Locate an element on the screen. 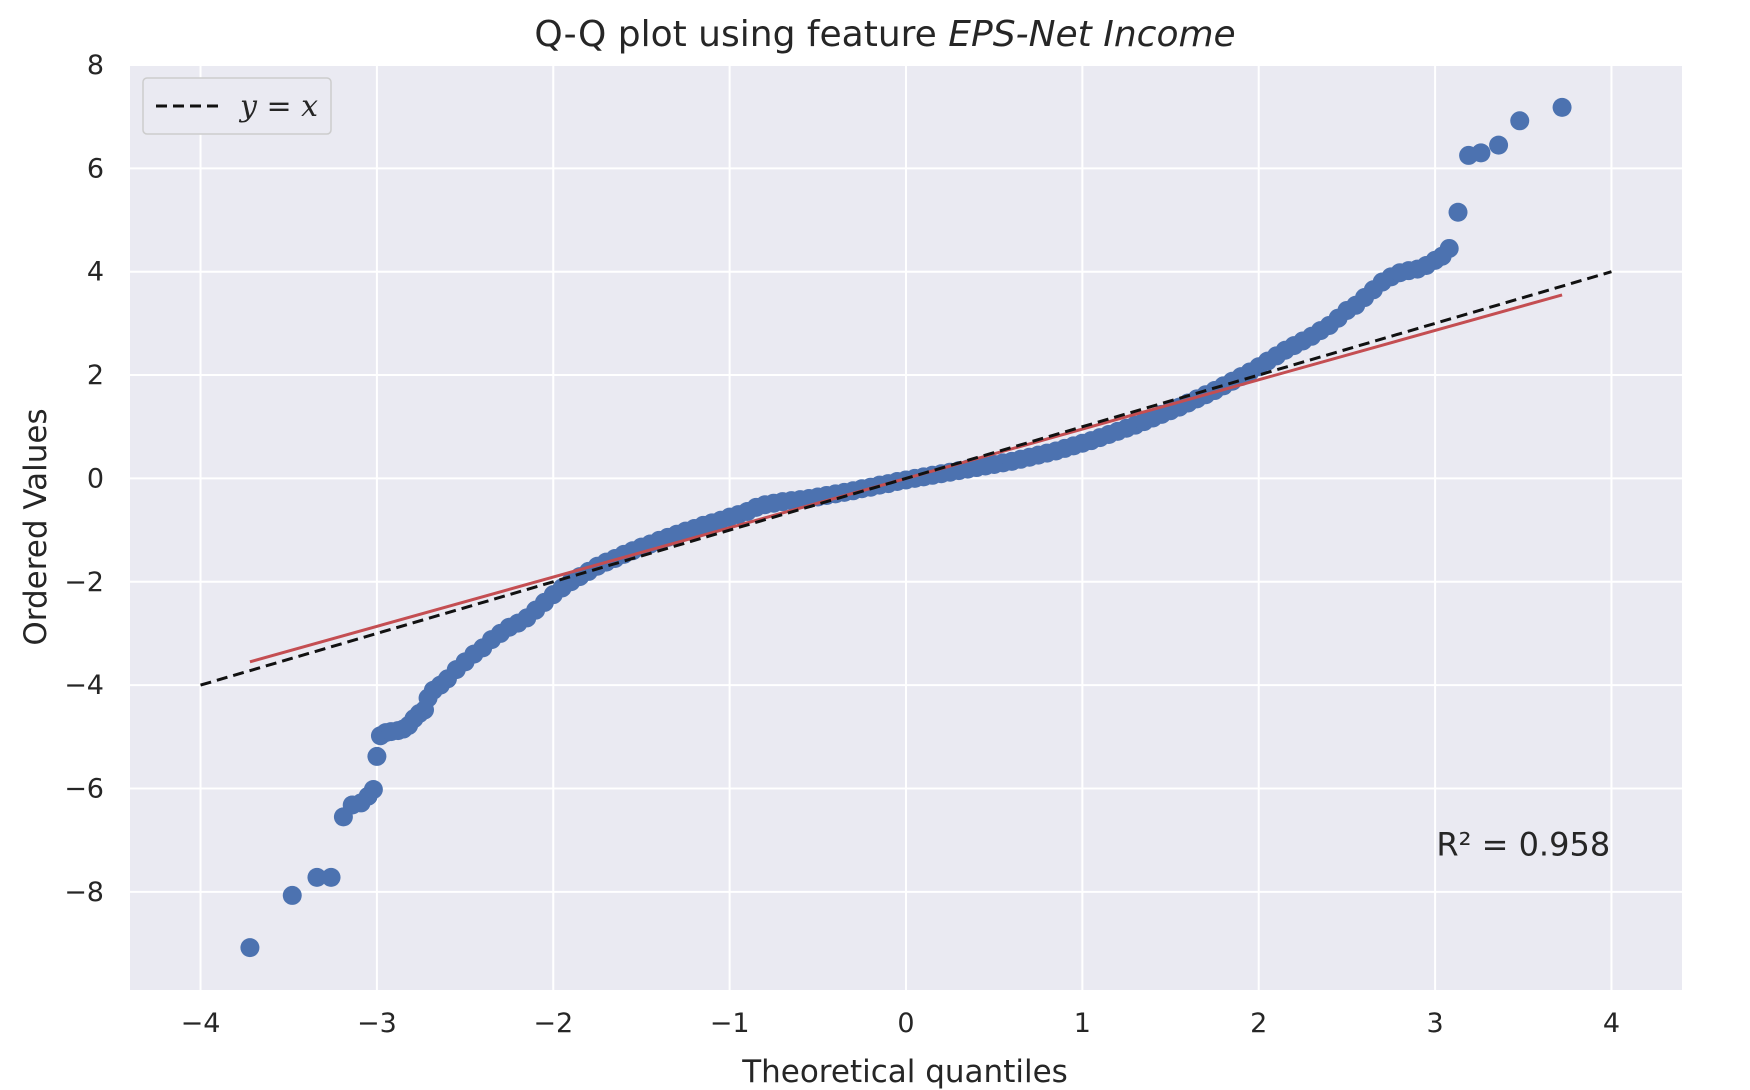 Image resolution: width=1750 pixels, height=1090 pixels. chart-title-prefix: Q-Q plot using feature is located at coordinates (741, 34).